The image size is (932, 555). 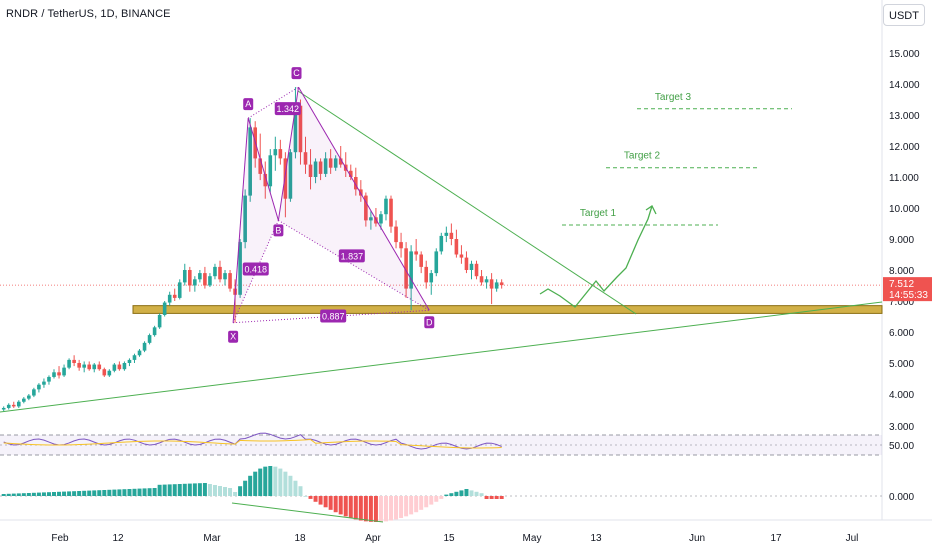 What do you see at coordinates (88, 14) in the screenshot?
I see `symbol-title: RNDR / TetherUS, 1D, BINANCE` at bounding box center [88, 14].